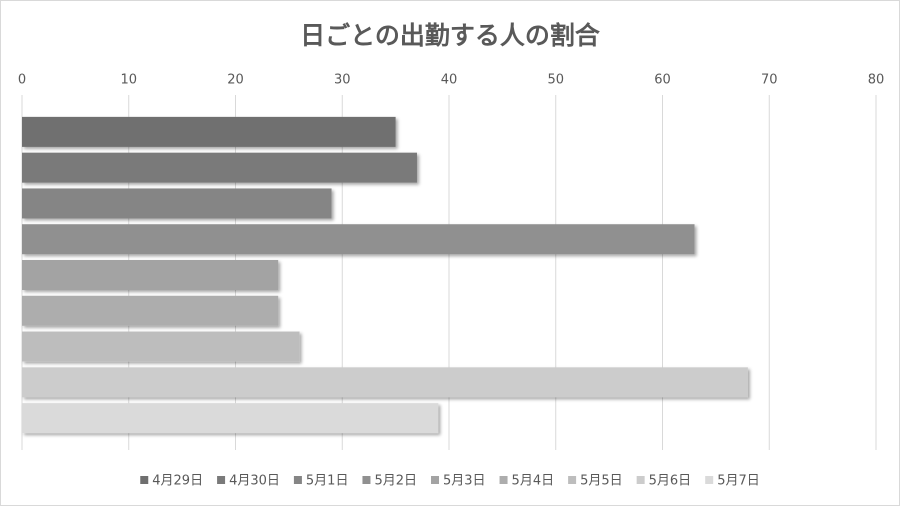  Describe the element at coordinates (342, 80) in the screenshot. I see `x-tick-label: 30` at that location.